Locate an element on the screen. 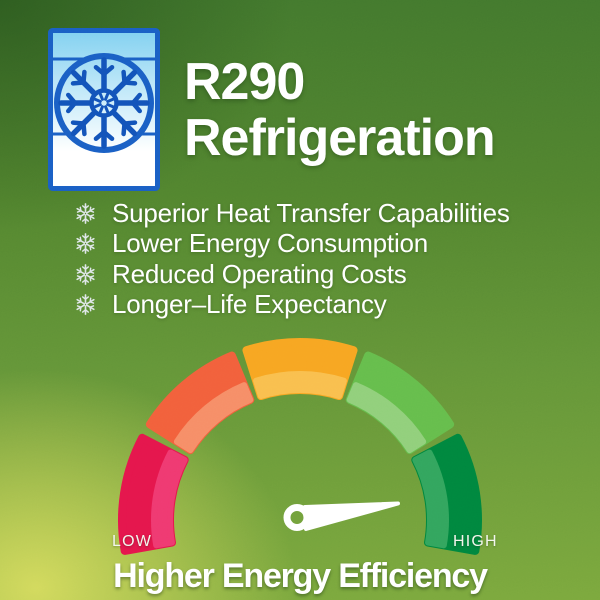 The image size is (600, 600). gauge-segment-3-middle-inner-band is located at coordinates (300, 385).